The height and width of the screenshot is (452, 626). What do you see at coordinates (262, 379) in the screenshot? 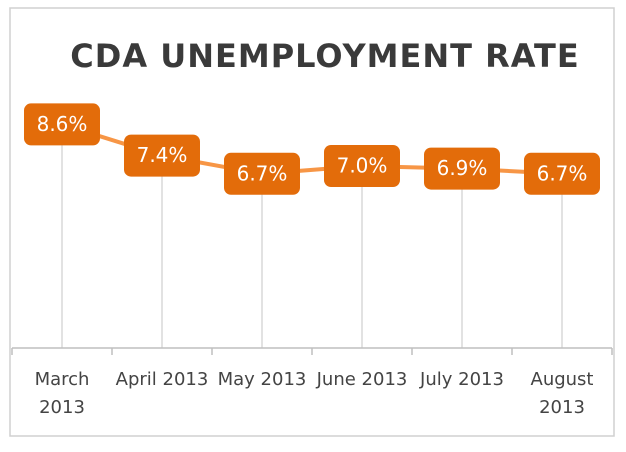
I see `x-tick-label: May 2013` at bounding box center [262, 379].